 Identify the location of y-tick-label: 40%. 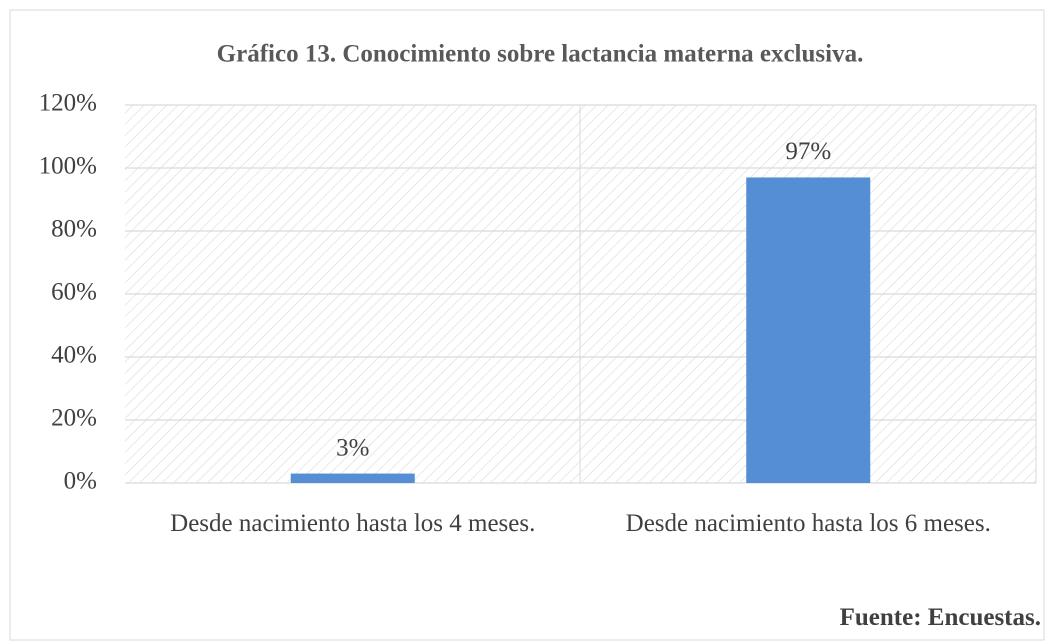
(74, 355).